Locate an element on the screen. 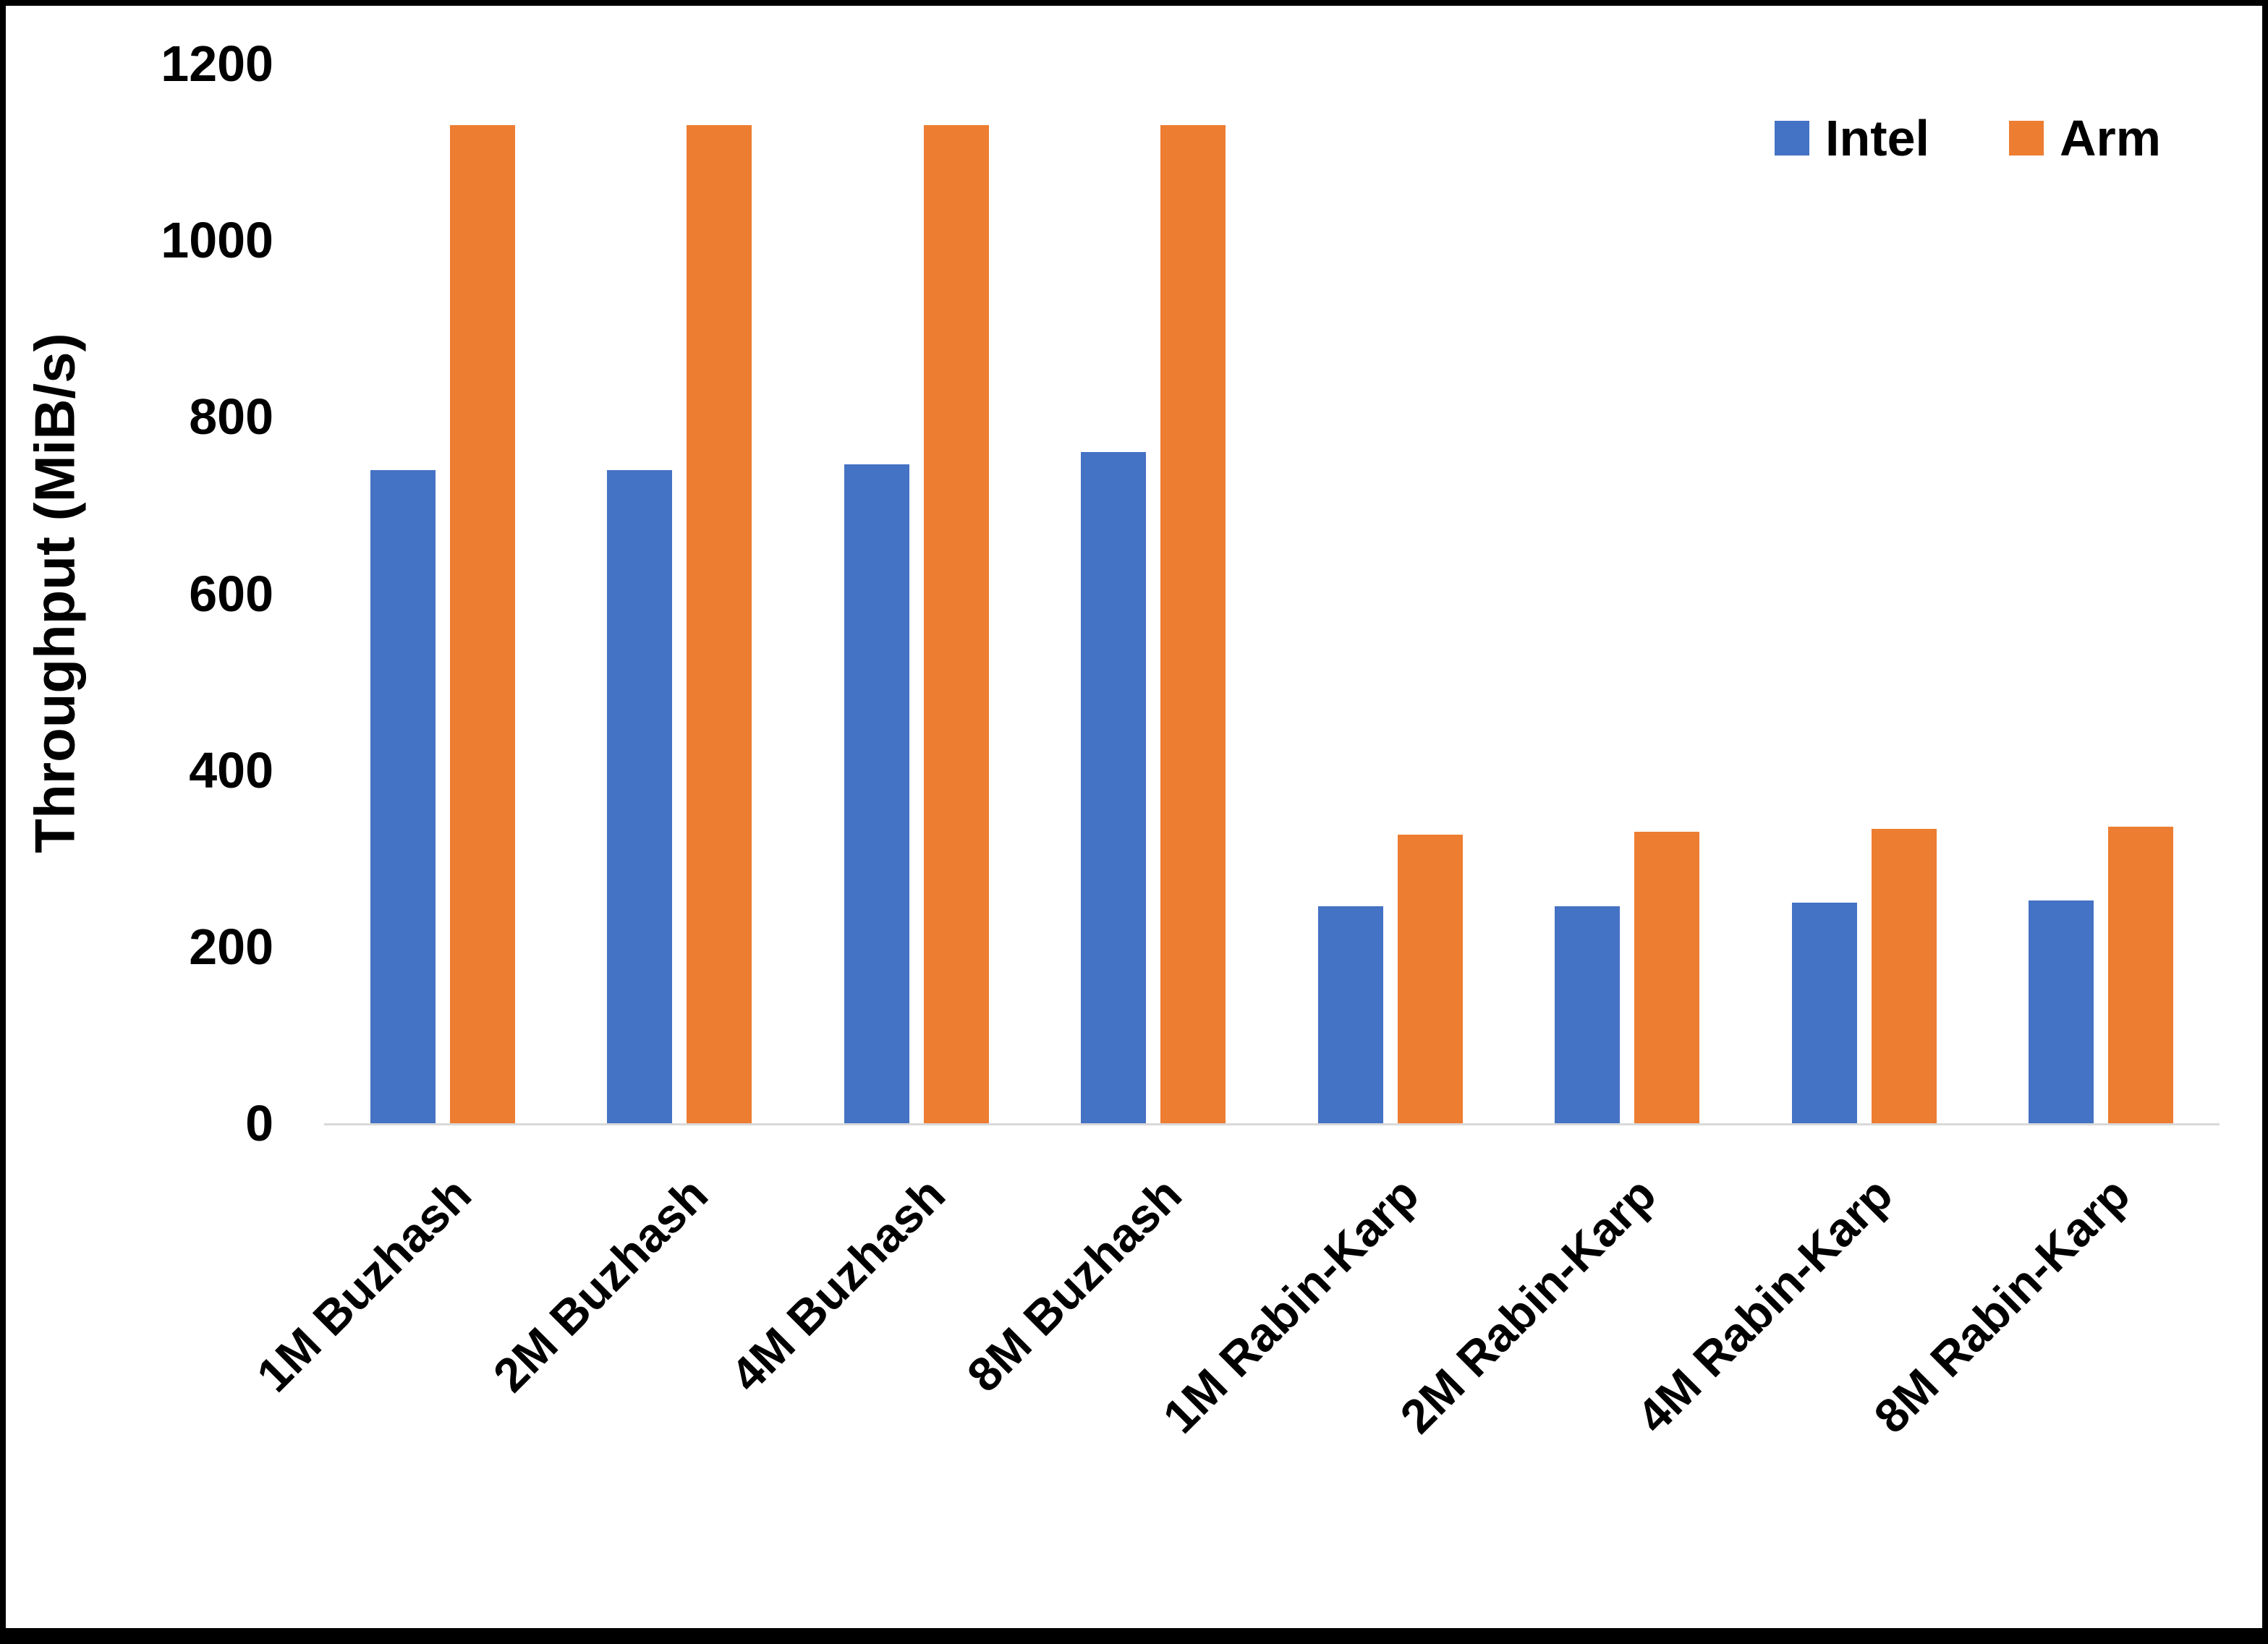  y-tick-label: 1000 is located at coordinates (217, 240).